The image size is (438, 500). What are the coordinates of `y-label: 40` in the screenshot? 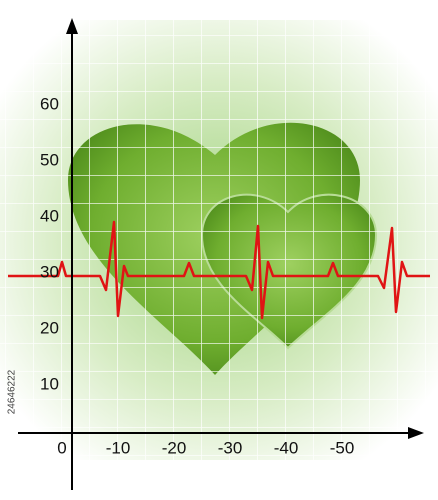 It's located at (49, 215).